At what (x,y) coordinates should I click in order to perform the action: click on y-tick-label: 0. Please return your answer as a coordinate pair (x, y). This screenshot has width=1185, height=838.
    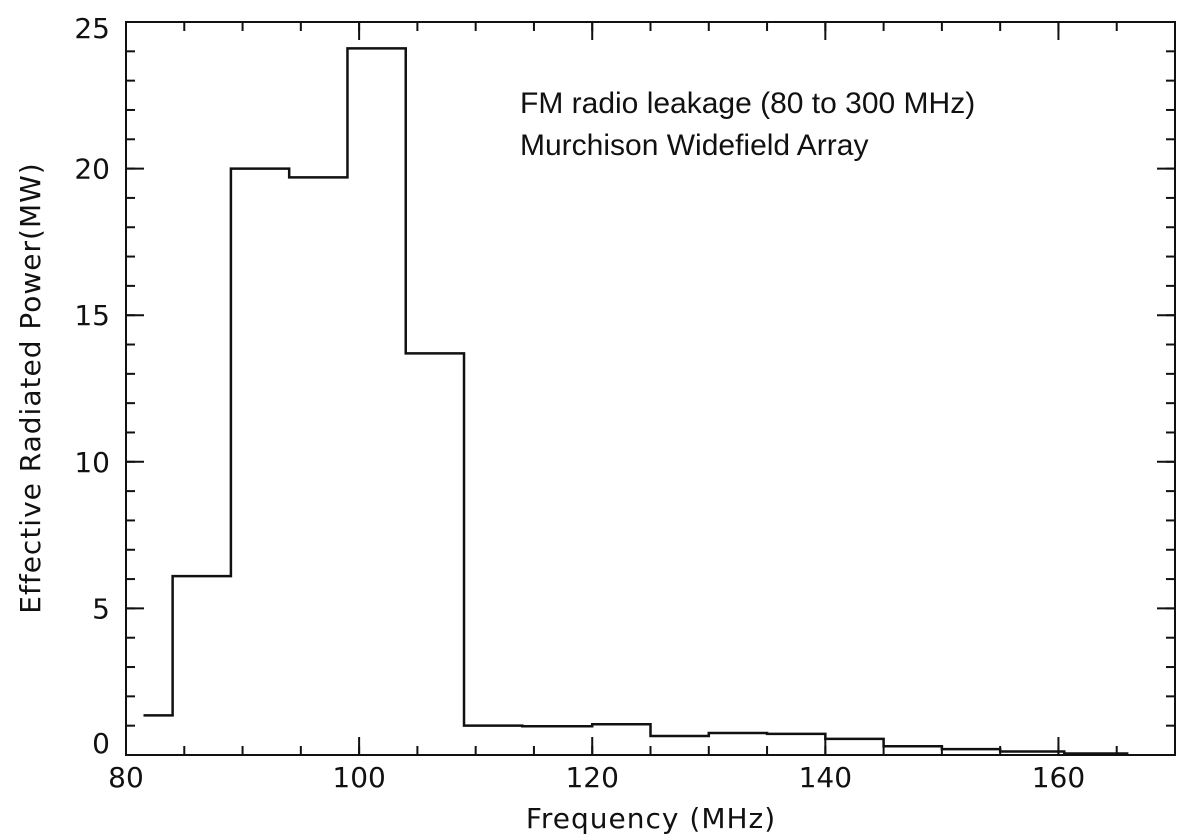
    Looking at the image, I should click on (101, 743).